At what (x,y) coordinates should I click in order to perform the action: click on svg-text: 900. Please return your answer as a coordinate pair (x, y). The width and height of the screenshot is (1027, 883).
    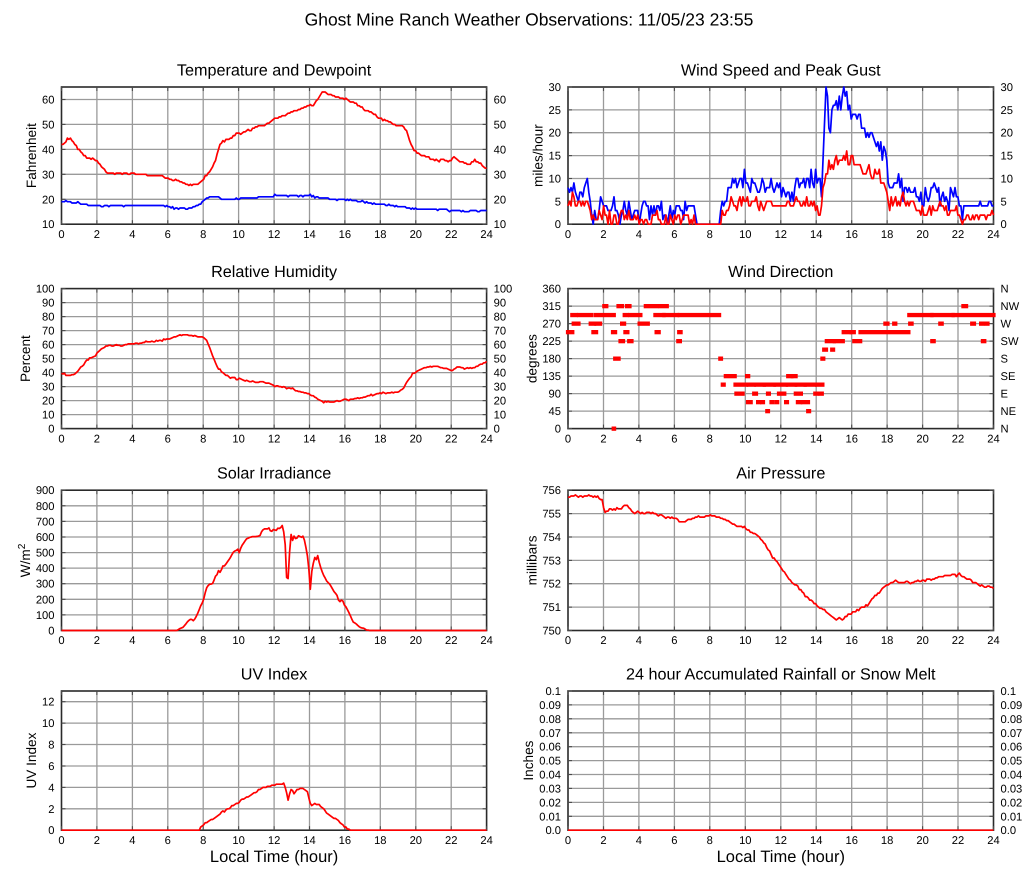
    Looking at the image, I should click on (45, 491).